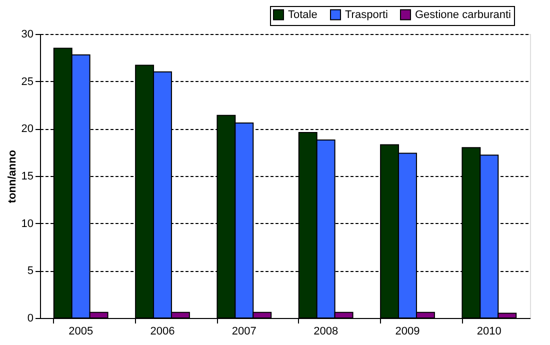 Image resolution: width=550 pixels, height=345 pixels. I want to click on legend-label: Trasporti, so click(366, 14).